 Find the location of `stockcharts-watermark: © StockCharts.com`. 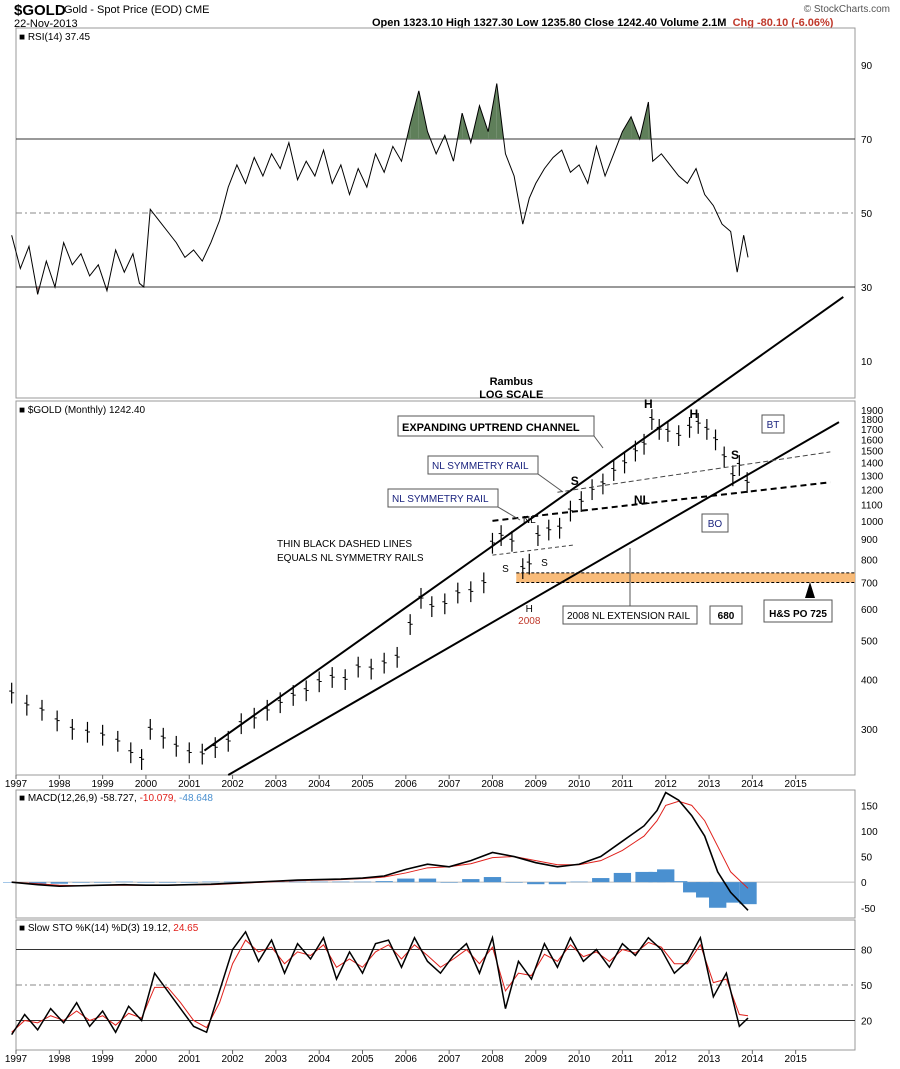

stockcharts-watermark: © StockCharts.com is located at coordinates (846, 9).